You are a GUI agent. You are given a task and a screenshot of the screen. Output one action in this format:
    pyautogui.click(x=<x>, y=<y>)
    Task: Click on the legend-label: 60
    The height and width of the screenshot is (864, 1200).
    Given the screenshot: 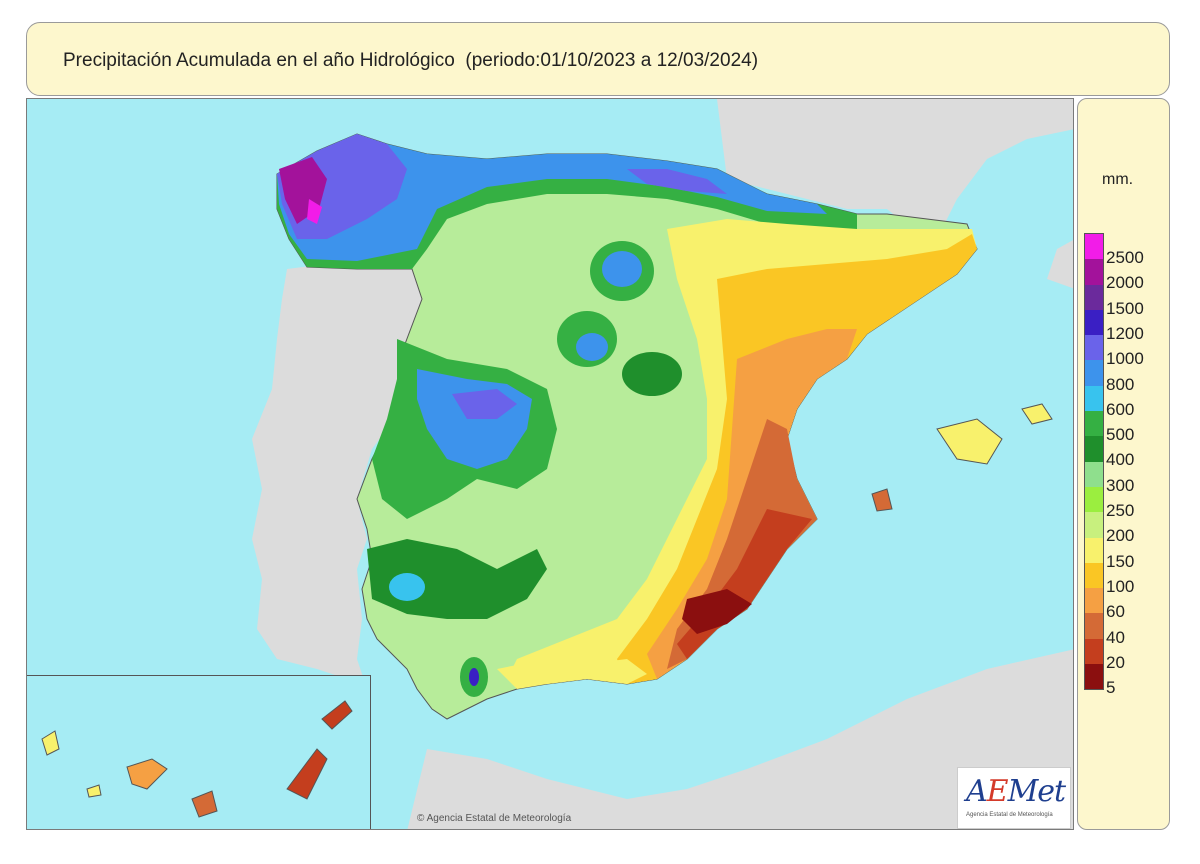 What is the action you would take?
    pyautogui.click(x=1115, y=612)
    